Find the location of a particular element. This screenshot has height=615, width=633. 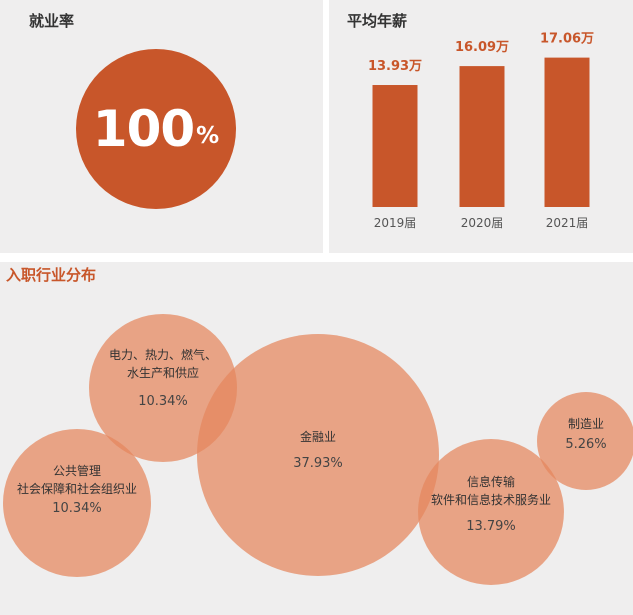

employment-rate-title: 就业率 is located at coordinates (52, 21).